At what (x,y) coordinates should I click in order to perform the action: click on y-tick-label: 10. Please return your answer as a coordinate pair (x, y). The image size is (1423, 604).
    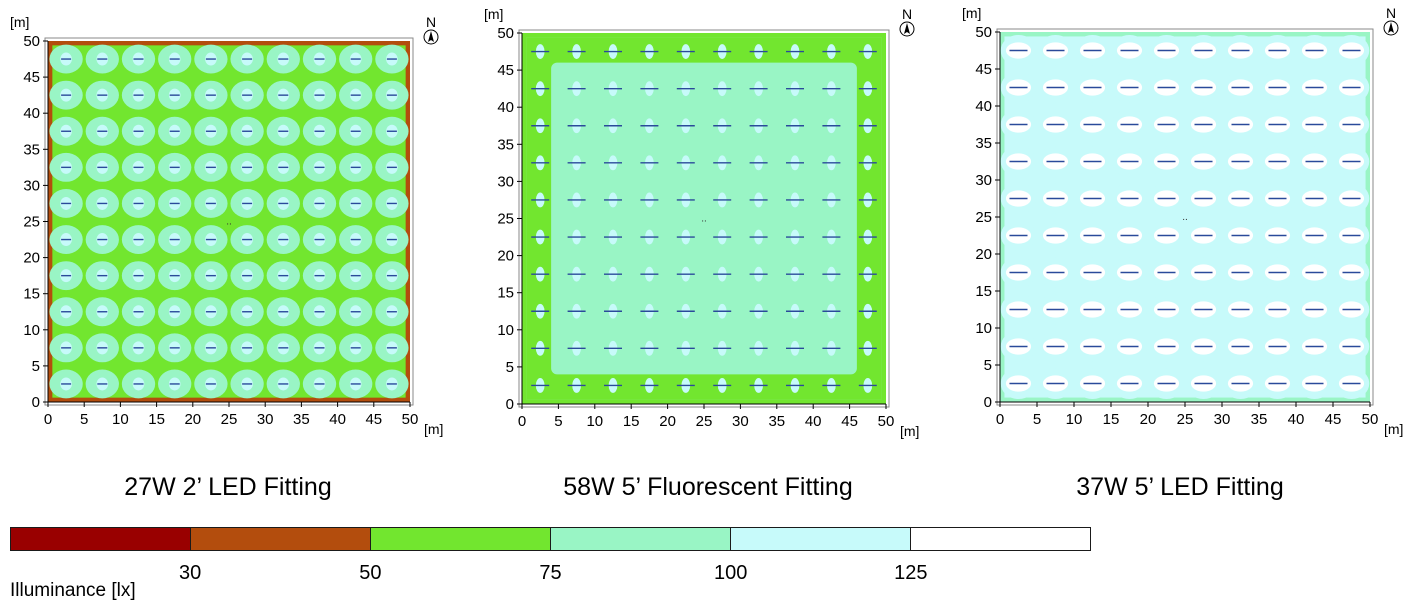
    Looking at the image, I should click on (505, 330).